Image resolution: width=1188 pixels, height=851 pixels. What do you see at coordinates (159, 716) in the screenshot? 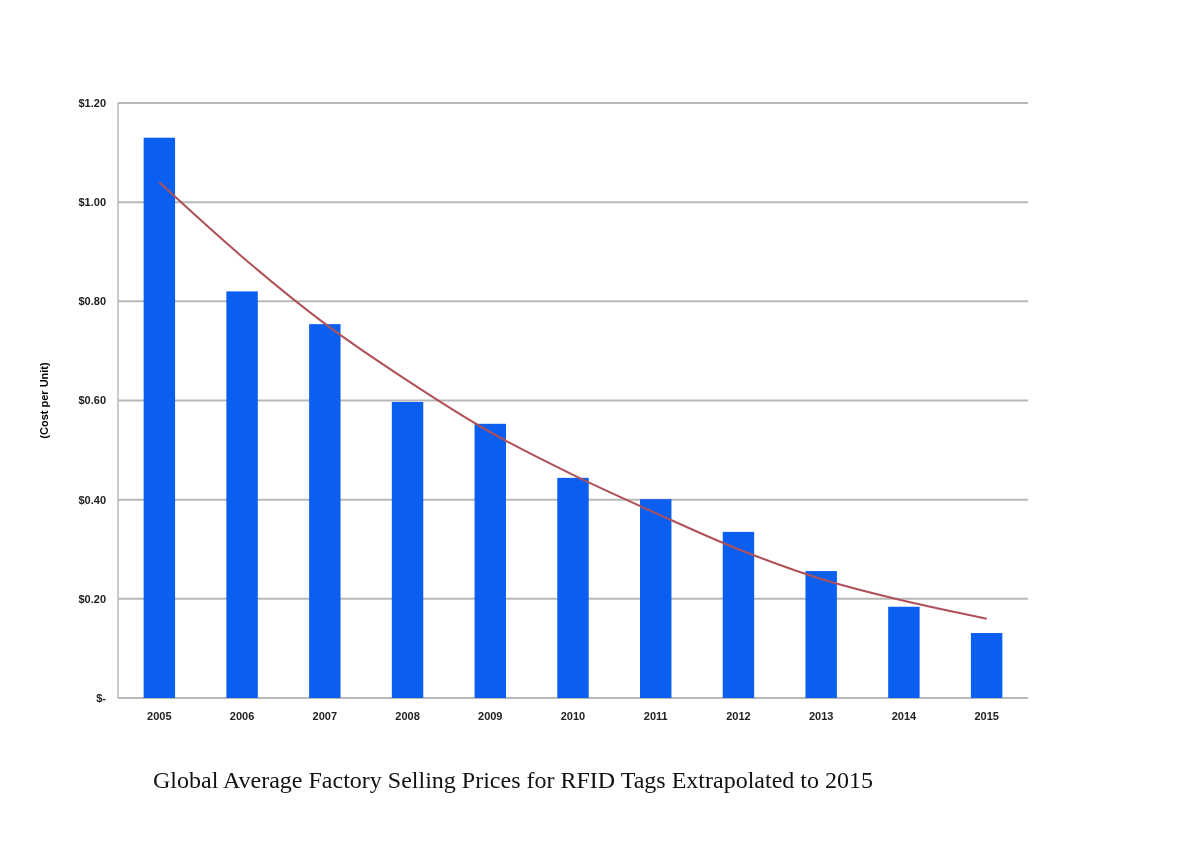
I see `x-tick-label: 2005` at bounding box center [159, 716].